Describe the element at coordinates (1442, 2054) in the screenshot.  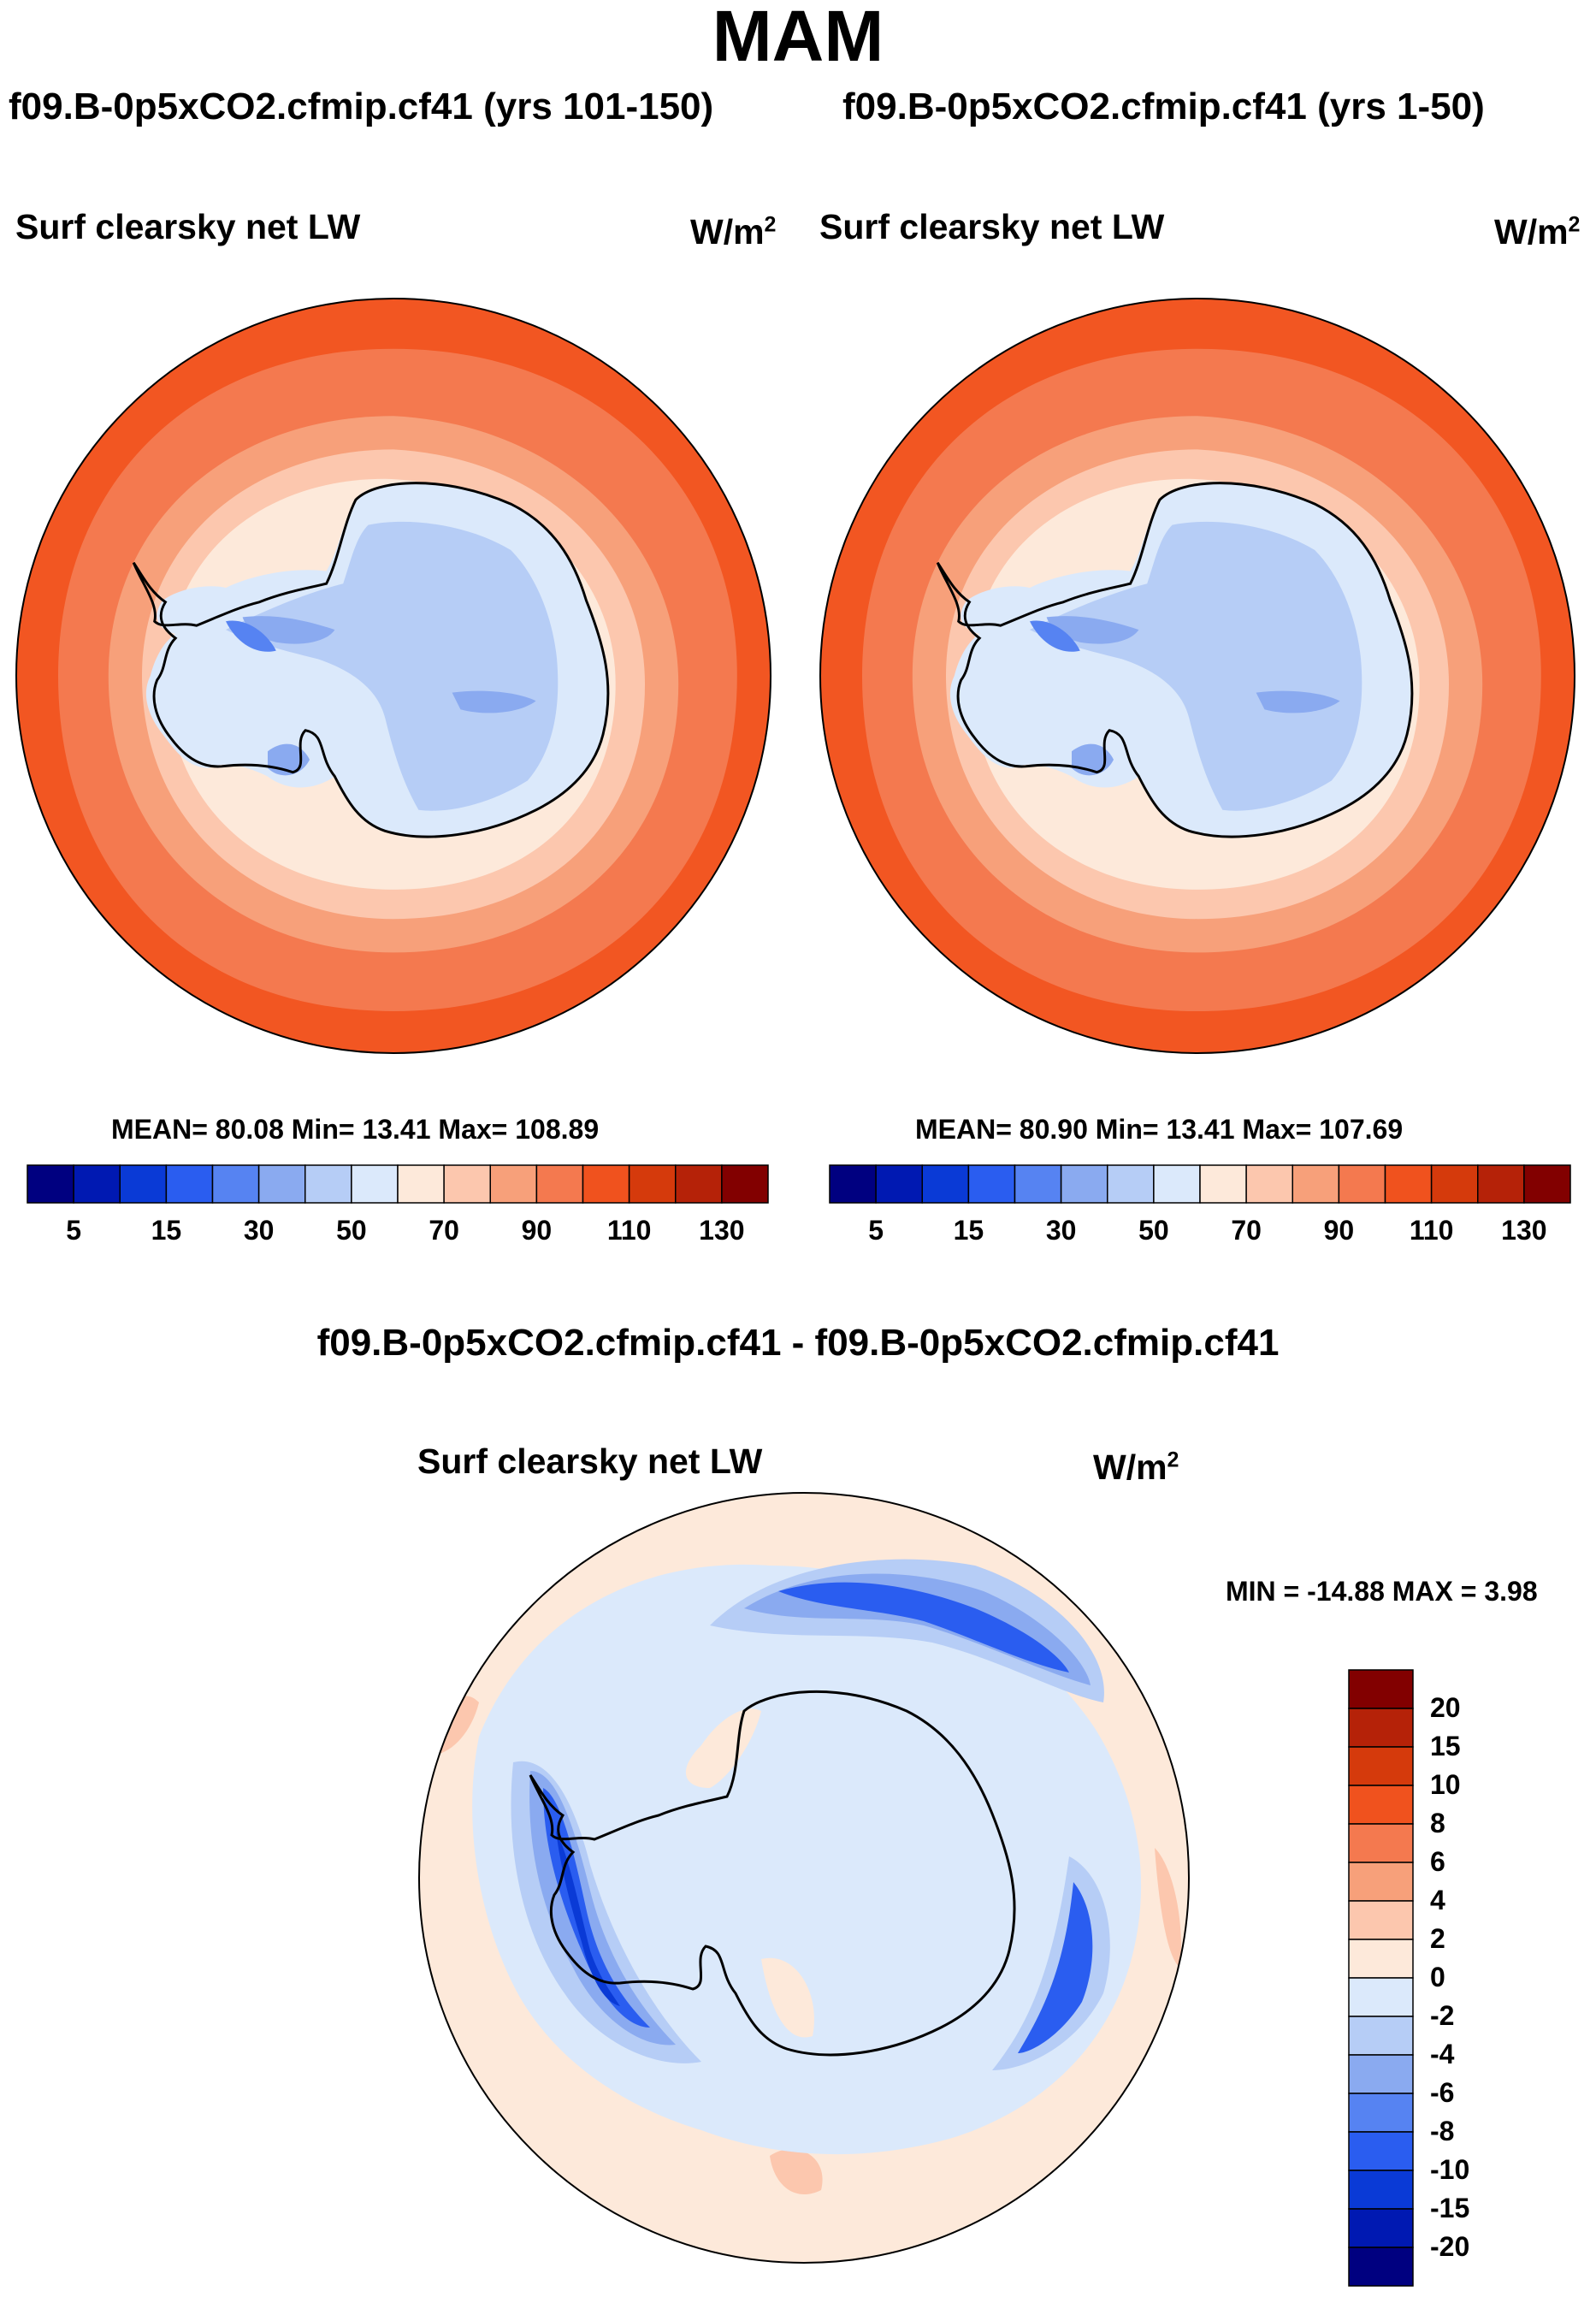
I see `diff-colorbar-tick-label: -4` at that location.